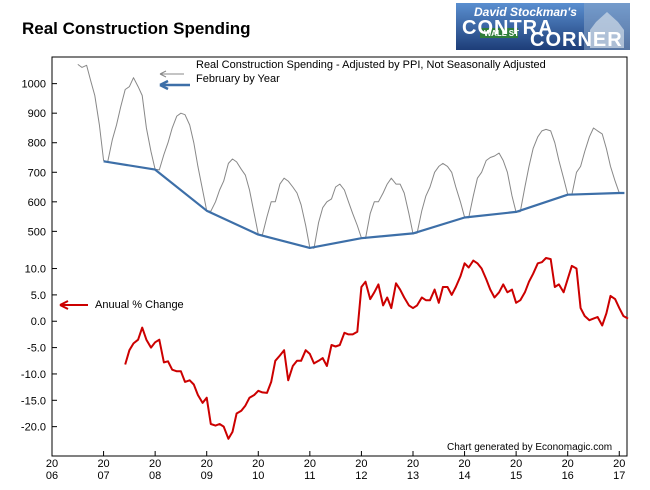 This screenshot has width=650, height=490. What do you see at coordinates (501, 33) in the screenshot?
I see `logo-sign-text: WALL ST` at bounding box center [501, 33].